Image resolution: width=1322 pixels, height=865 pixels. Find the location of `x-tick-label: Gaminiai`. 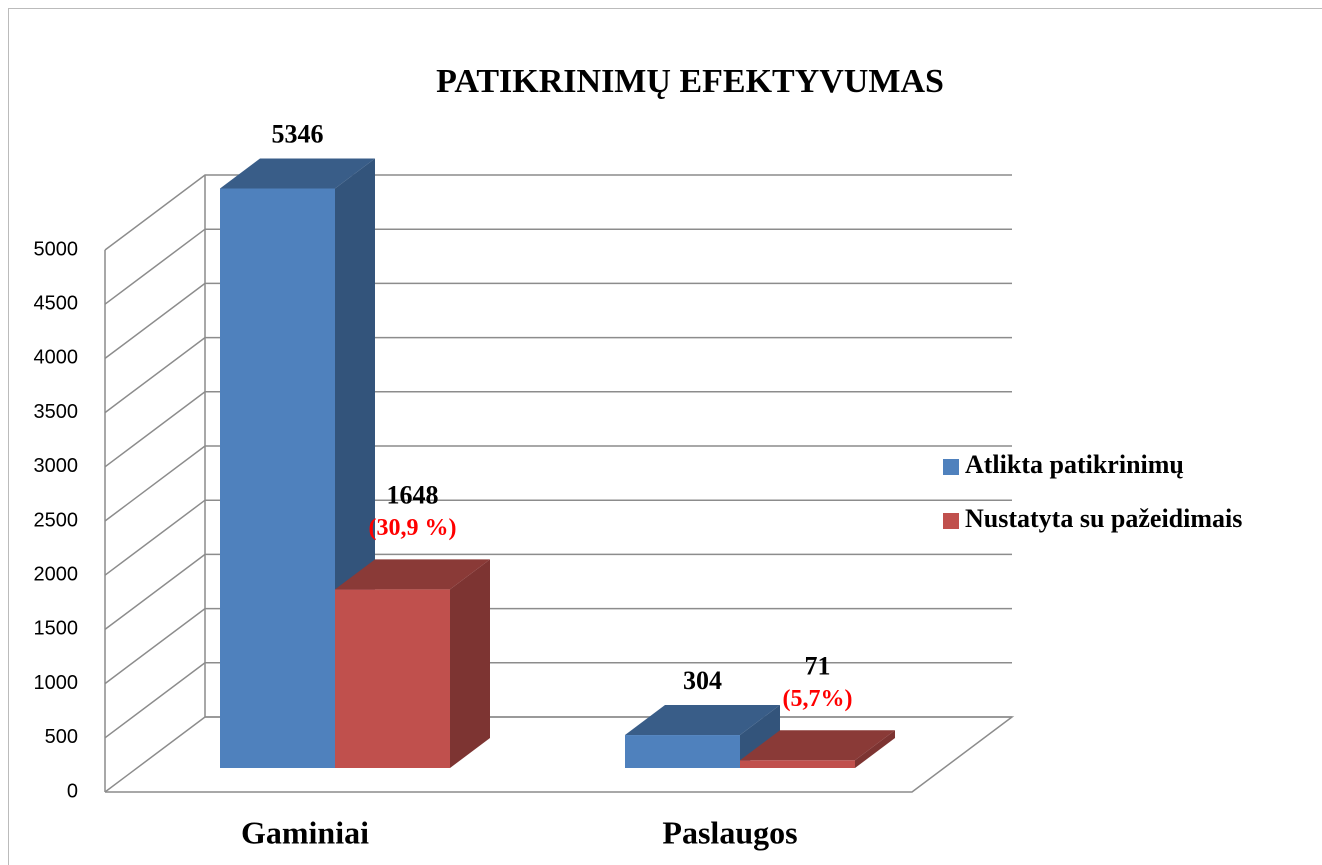

x-tick-label: Gaminiai is located at coordinates (305, 832).